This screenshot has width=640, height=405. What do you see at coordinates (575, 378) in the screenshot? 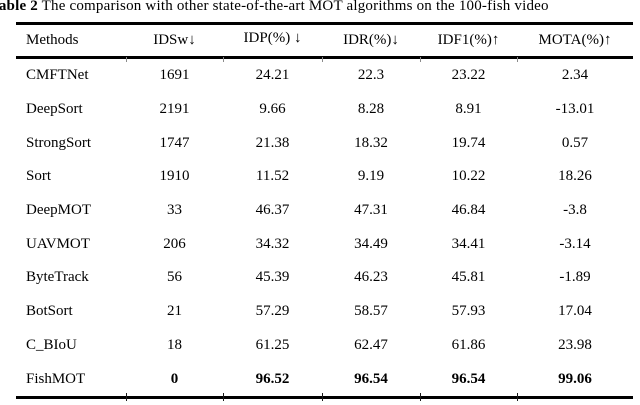
I see `cell-mota: 99.06` at bounding box center [575, 378].